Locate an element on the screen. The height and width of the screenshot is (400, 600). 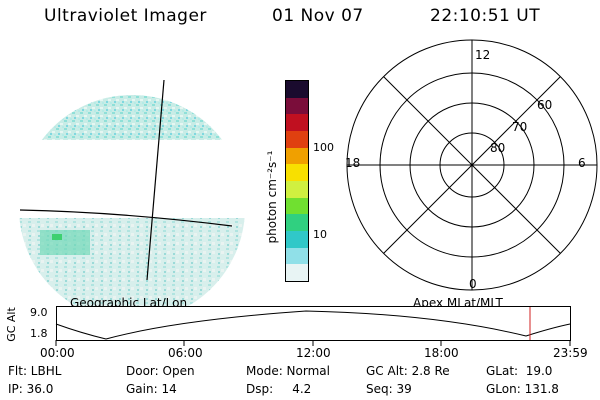
image-swath-upper is located at coordinates (132, 117).